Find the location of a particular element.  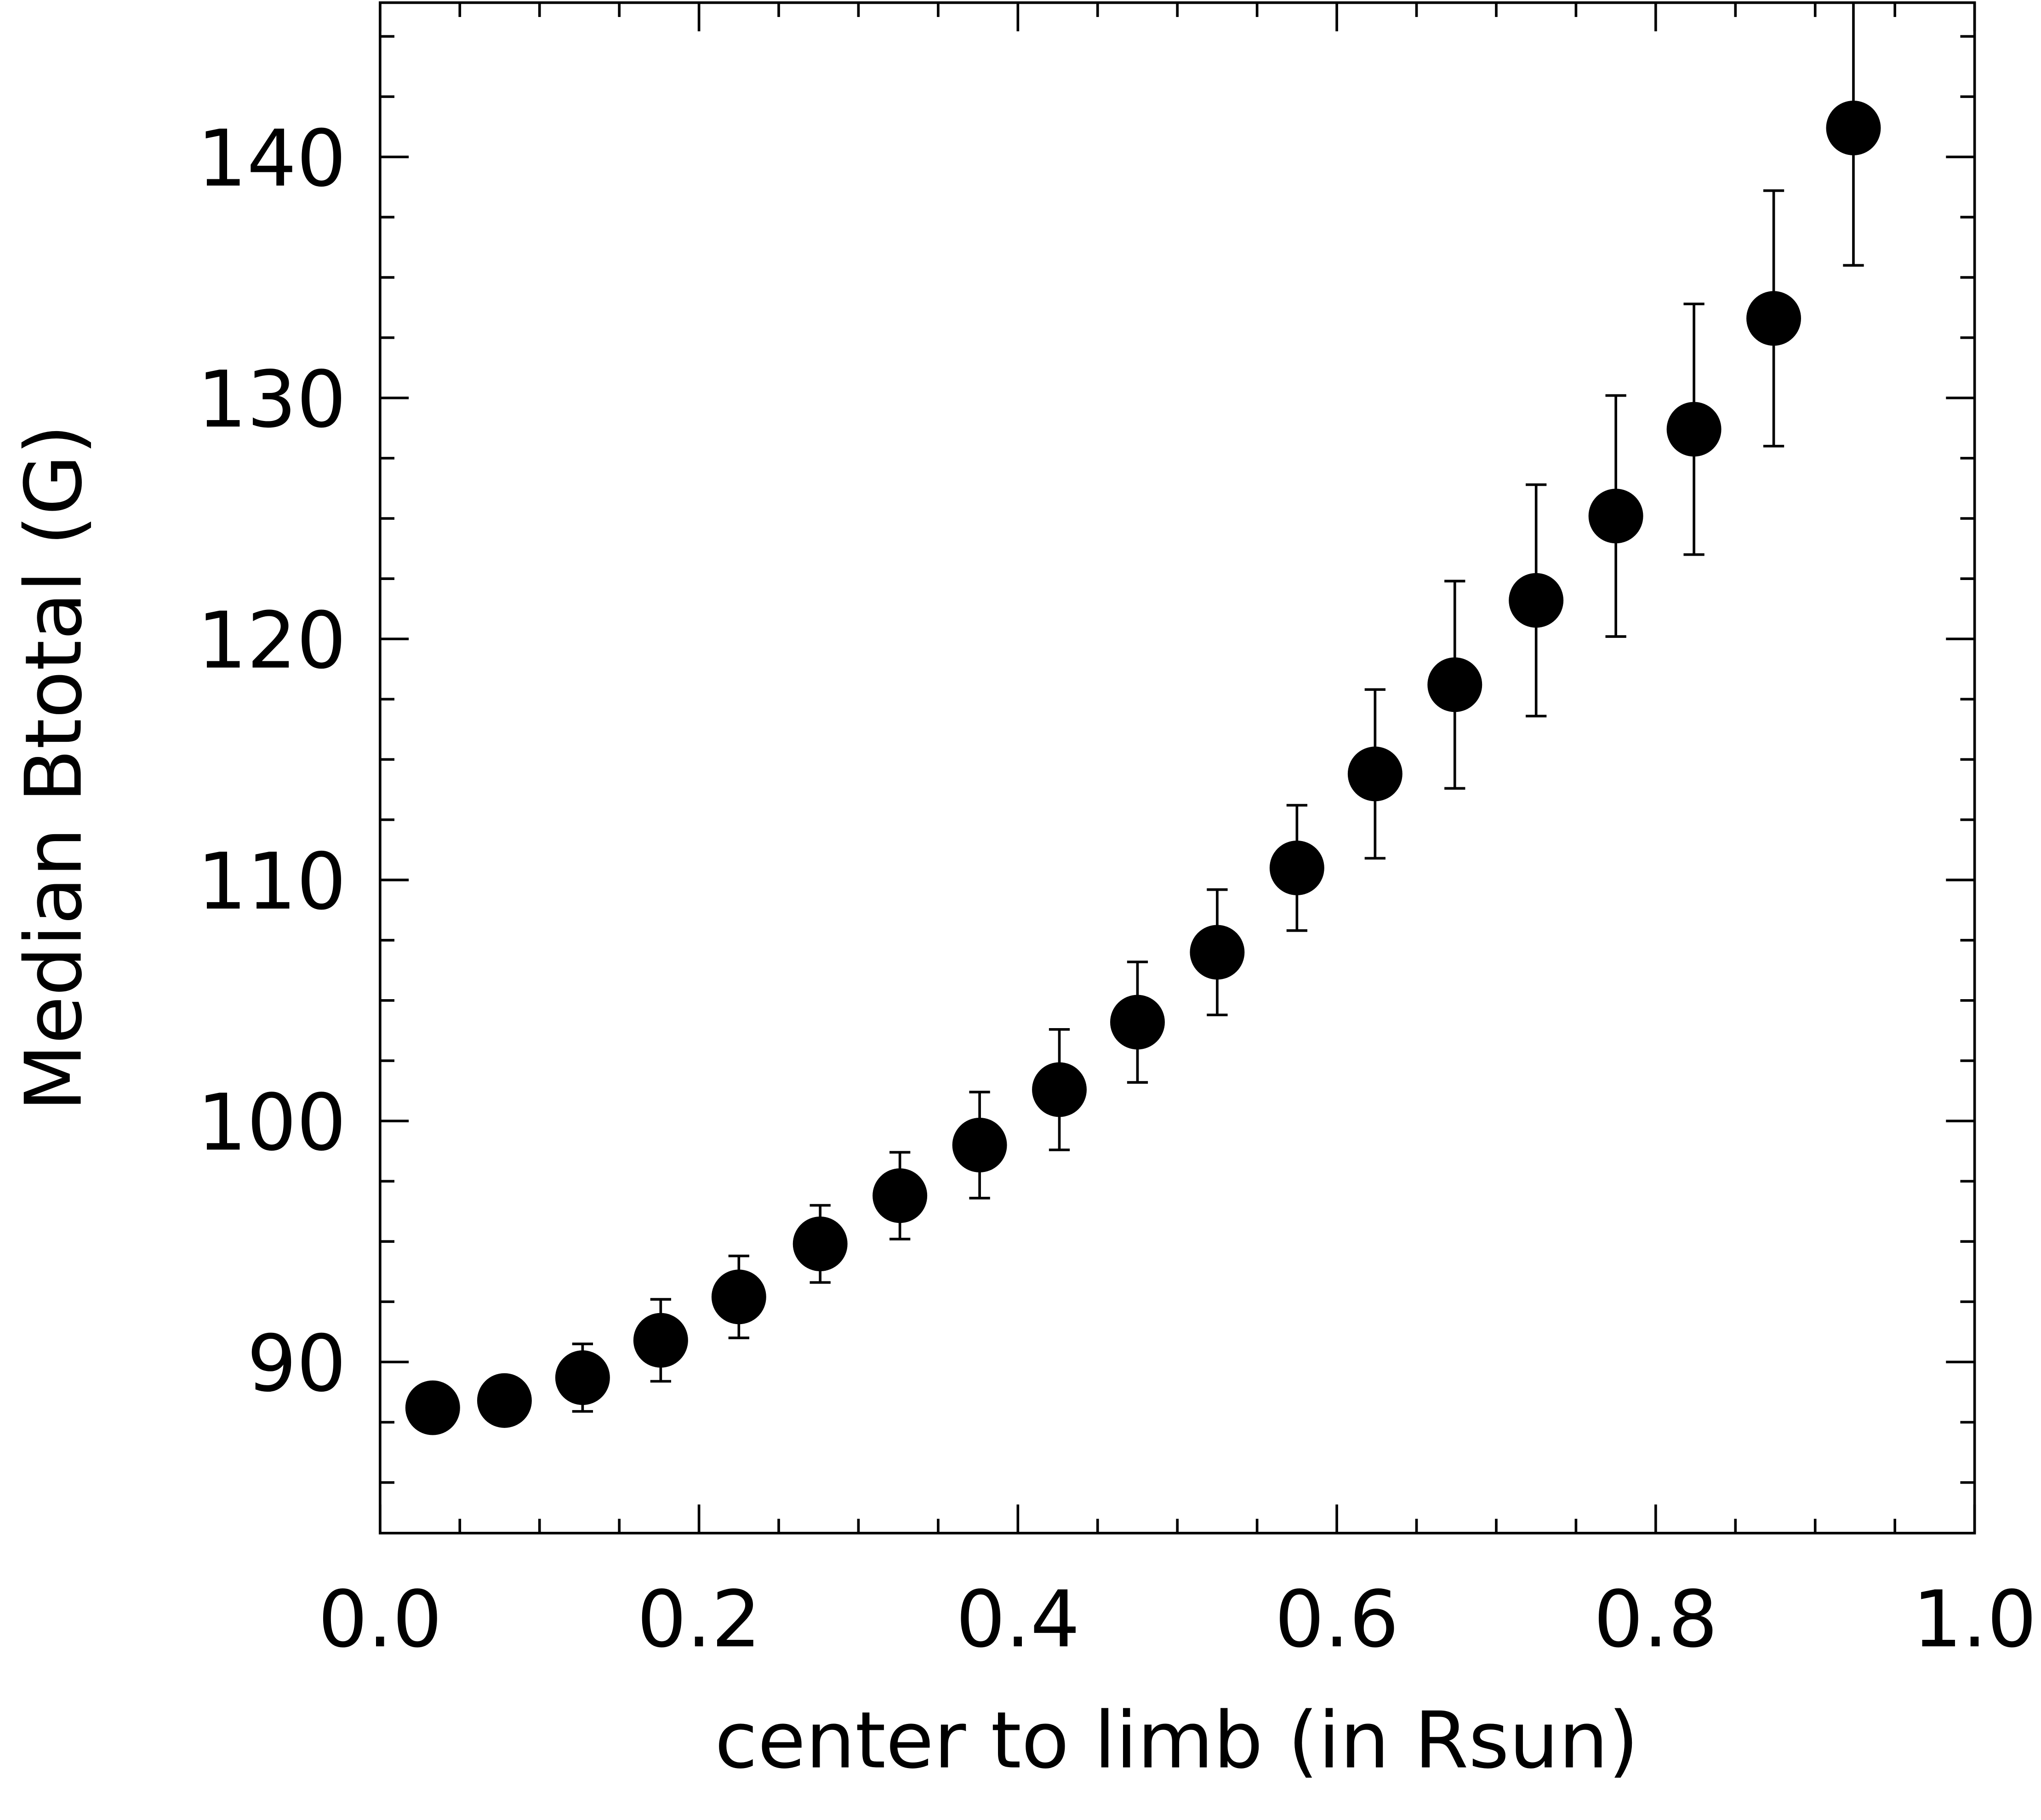

y-axis-label: Median Btotal (G) is located at coordinates (55, 767).